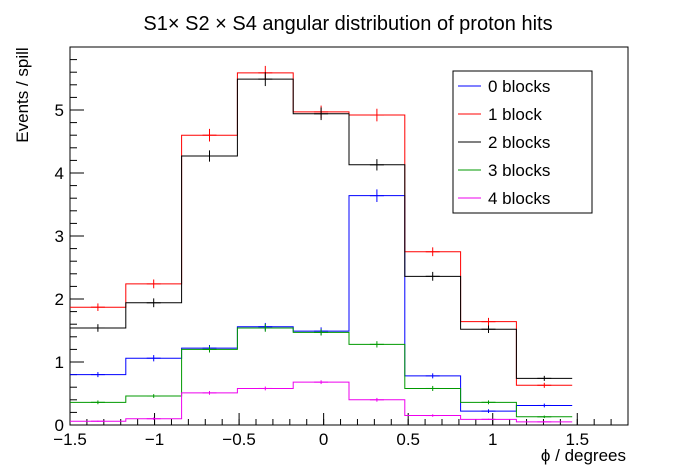  I want to click on y-tick-label: 2, so click(59, 299).